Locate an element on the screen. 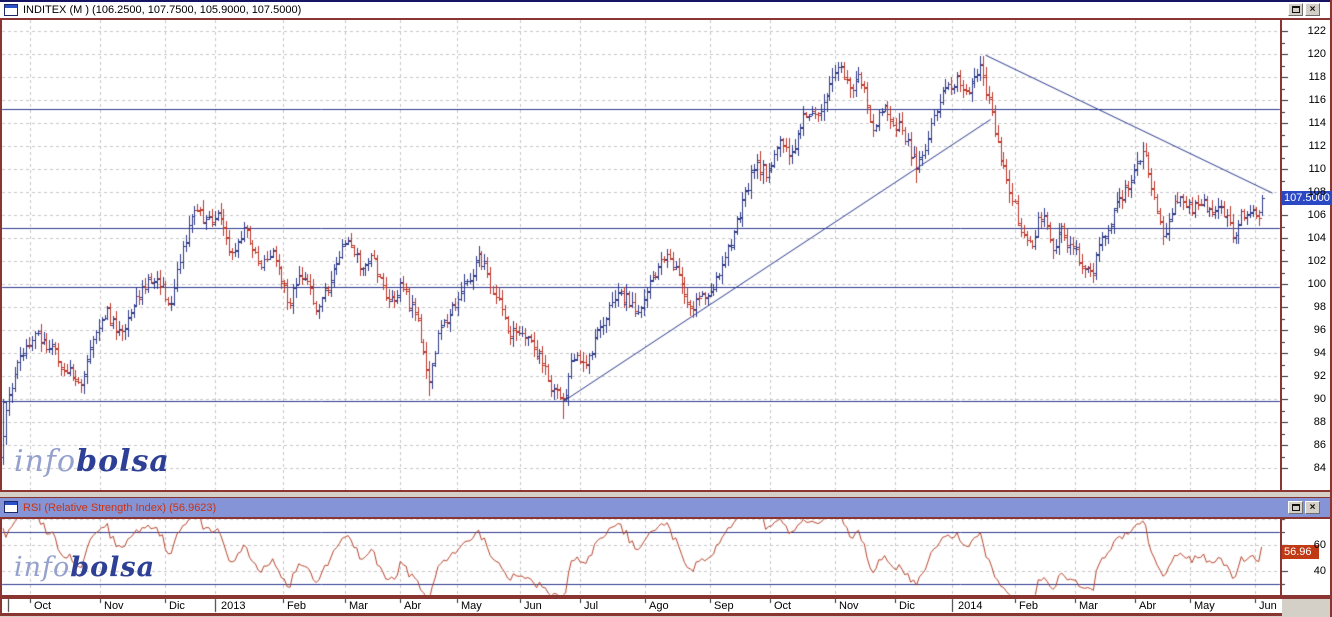 Image resolution: width=1332 pixels, height=617 pixels. price-panel-maximize-button is located at coordinates (1295, 9).